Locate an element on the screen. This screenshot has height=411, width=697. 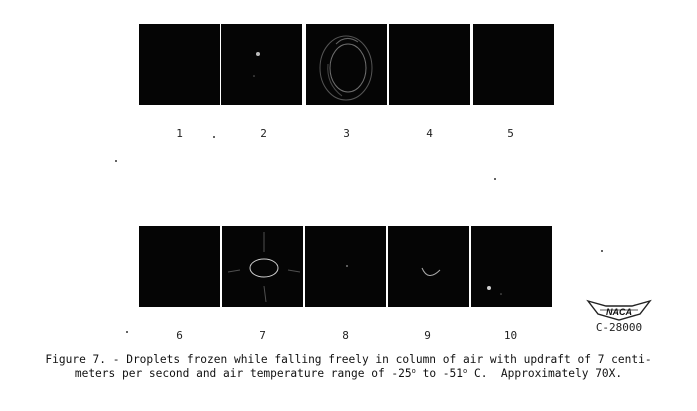
panel-number: 1 is located at coordinates (179, 133).